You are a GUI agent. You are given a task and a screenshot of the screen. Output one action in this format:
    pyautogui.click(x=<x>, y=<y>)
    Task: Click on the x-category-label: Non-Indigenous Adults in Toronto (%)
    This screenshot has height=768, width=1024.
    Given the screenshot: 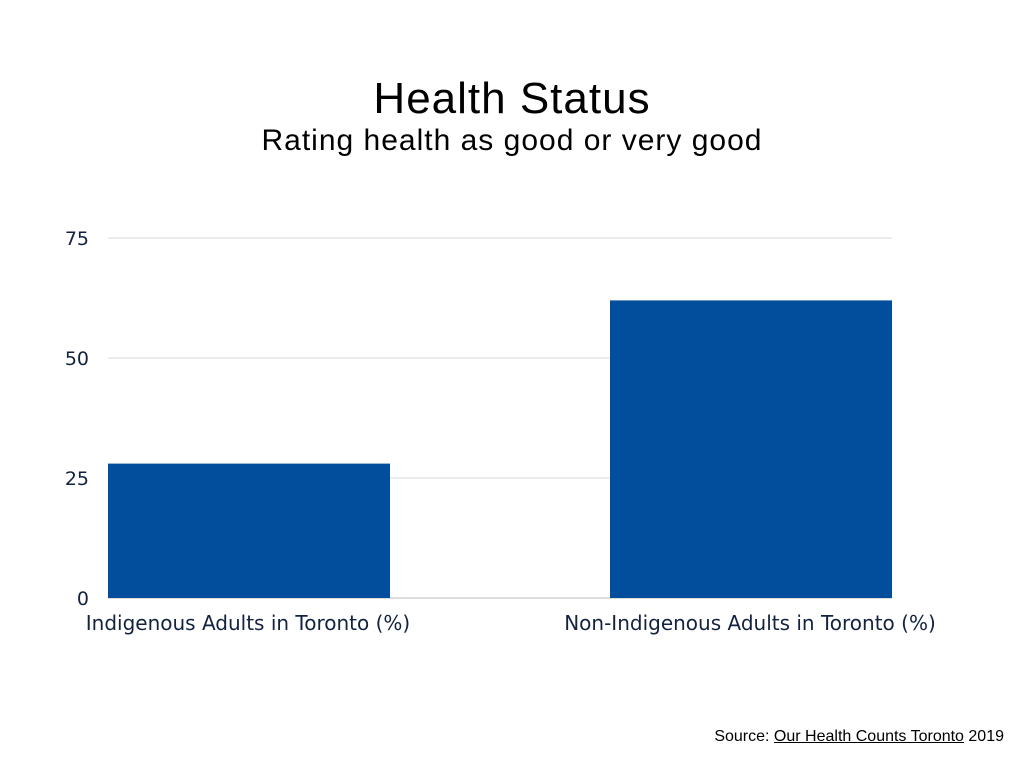 What is the action you would take?
    pyautogui.click(x=750, y=623)
    